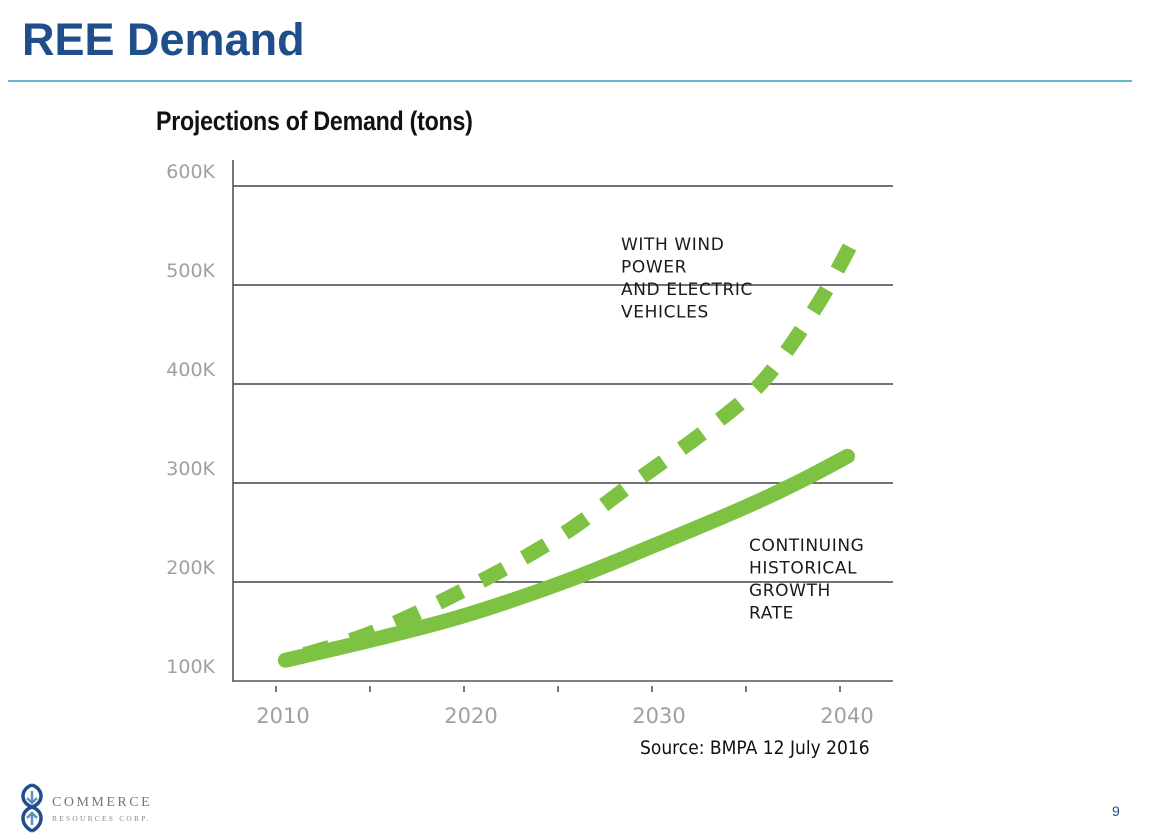 The height and width of the screenshot is (840, 1150). What do you see at coordinates (190, 271) in the screenshot?
I see `y-tick-label: 500K` at bounding box center [190, 271].